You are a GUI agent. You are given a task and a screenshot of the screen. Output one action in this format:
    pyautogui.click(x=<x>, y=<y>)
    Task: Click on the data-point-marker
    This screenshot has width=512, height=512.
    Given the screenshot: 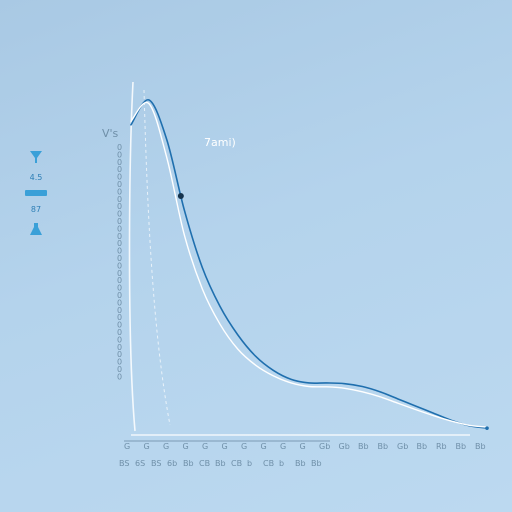 What is the action you would take?
    pyautogui.click(x=180, y=196)
    